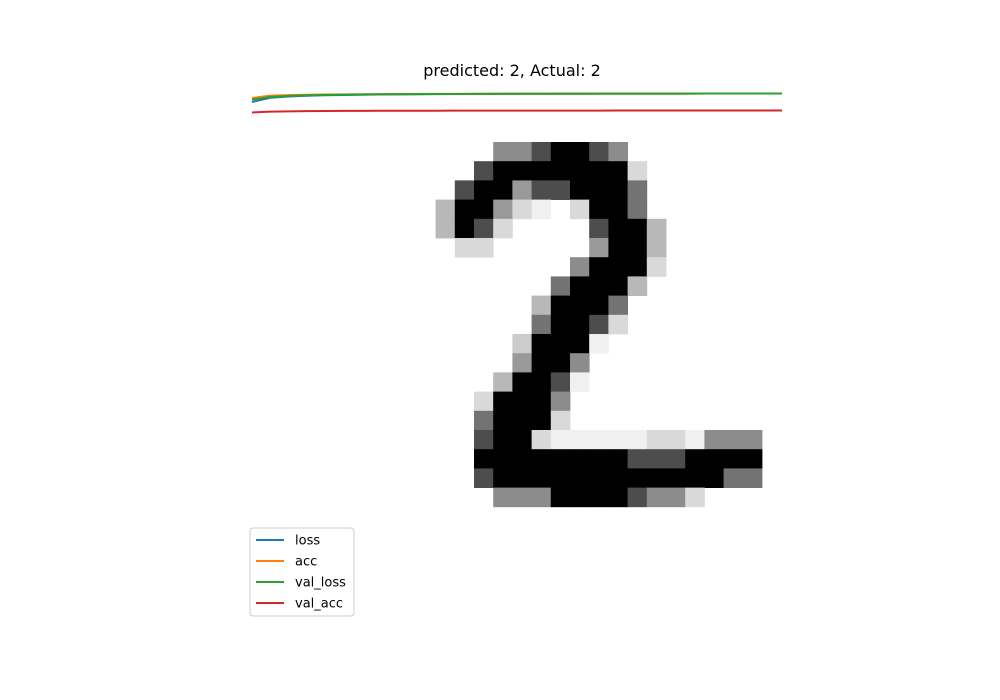 Image resolution: width=1000 pixels, height=700 pixels. Describe the element at coordinates (307, 541) in the screenshot. I see `legend-label-loss: loss` at that location.